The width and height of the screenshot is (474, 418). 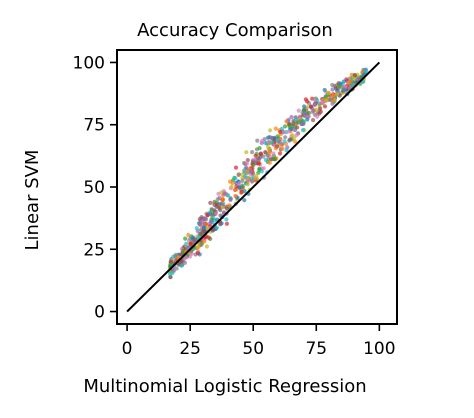 What do you see at coordinates (190, 349) in the screenshot?
I see `x-tick-label: 25` at bounding box center [190, 349].